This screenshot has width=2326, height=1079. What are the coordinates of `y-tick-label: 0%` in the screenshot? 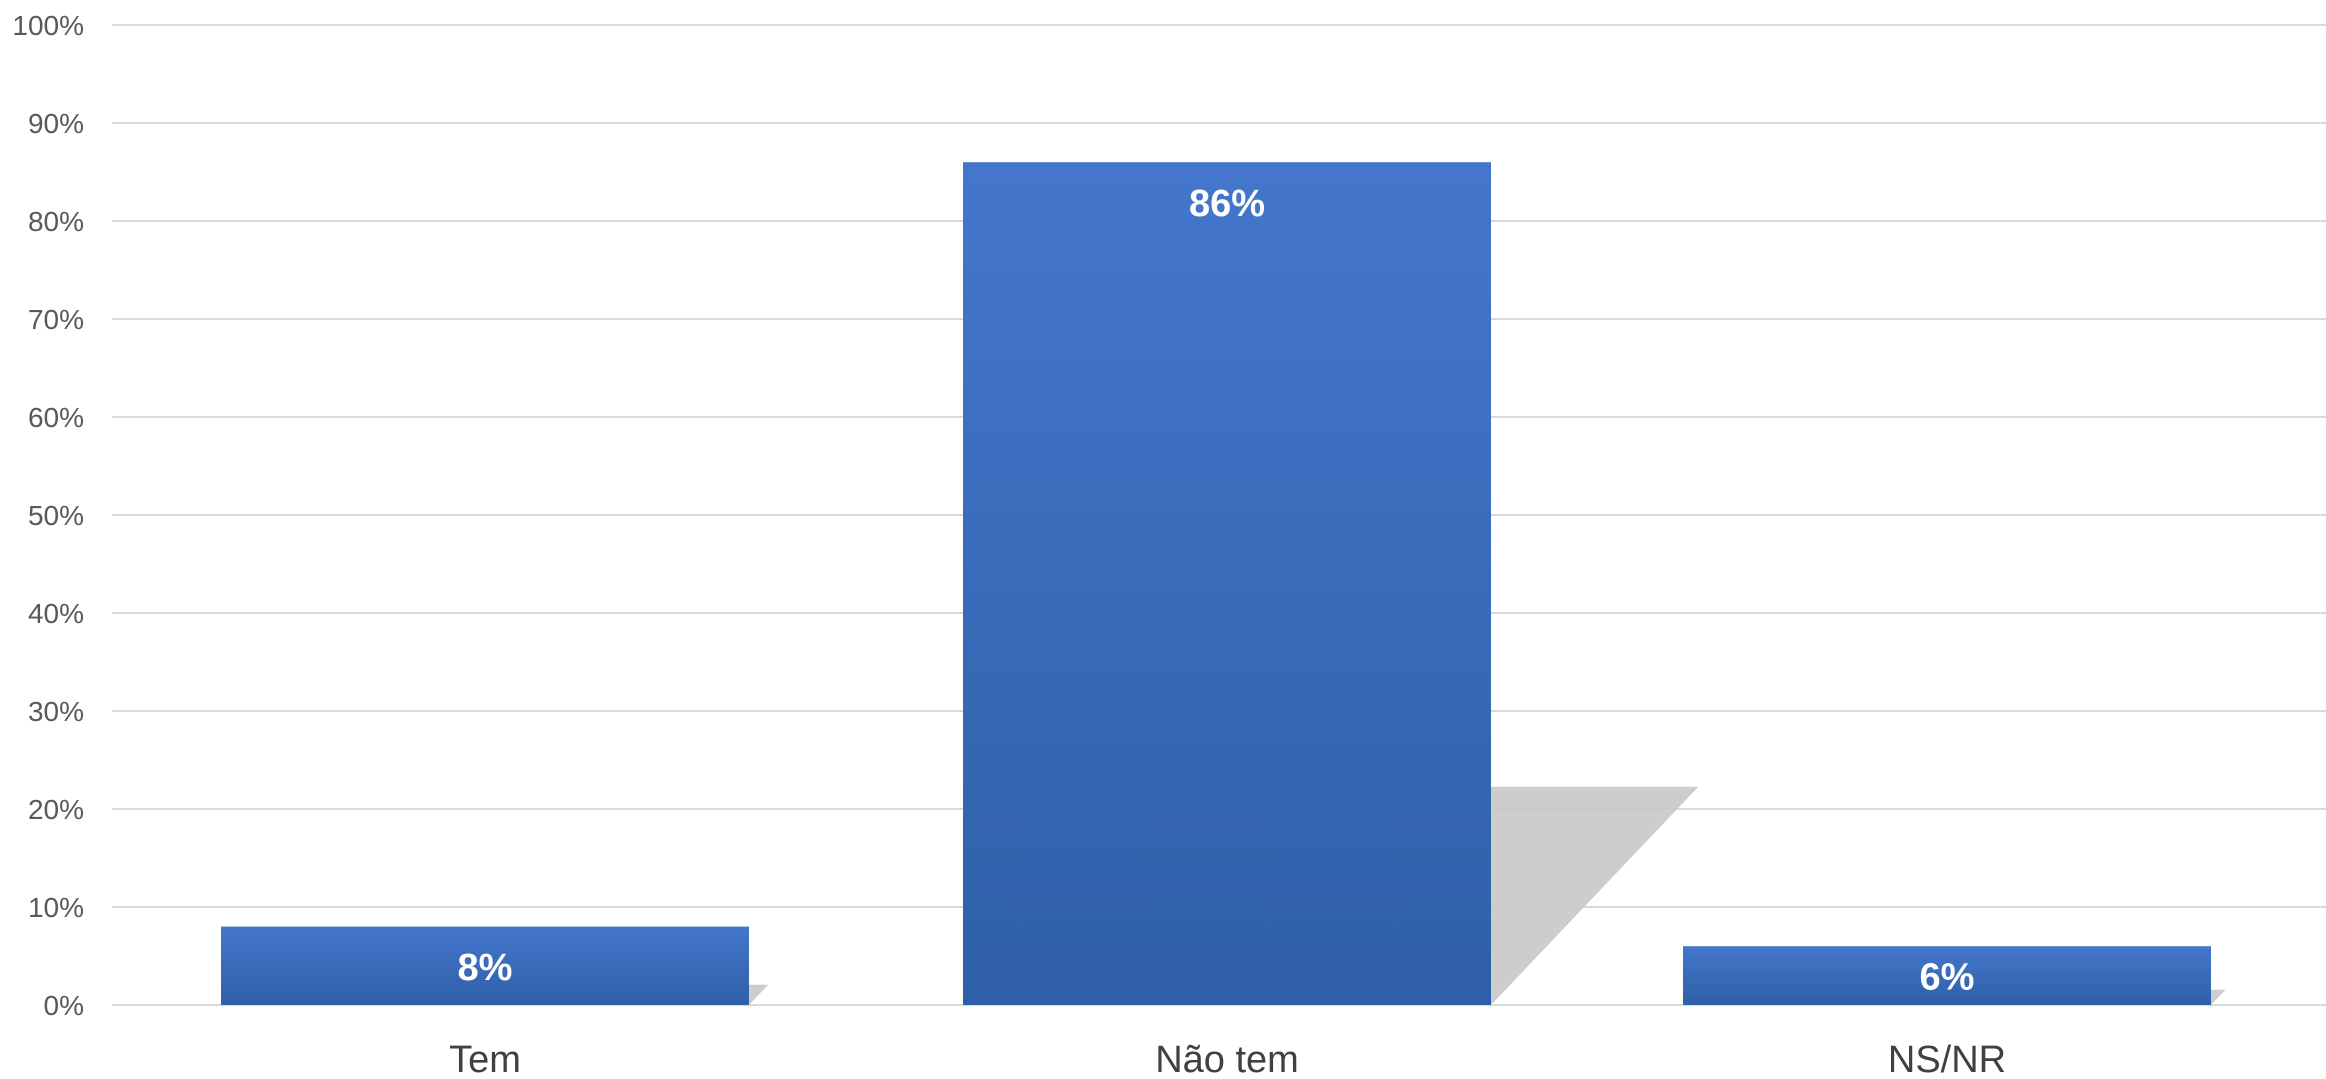 It's located at (64, 1005).